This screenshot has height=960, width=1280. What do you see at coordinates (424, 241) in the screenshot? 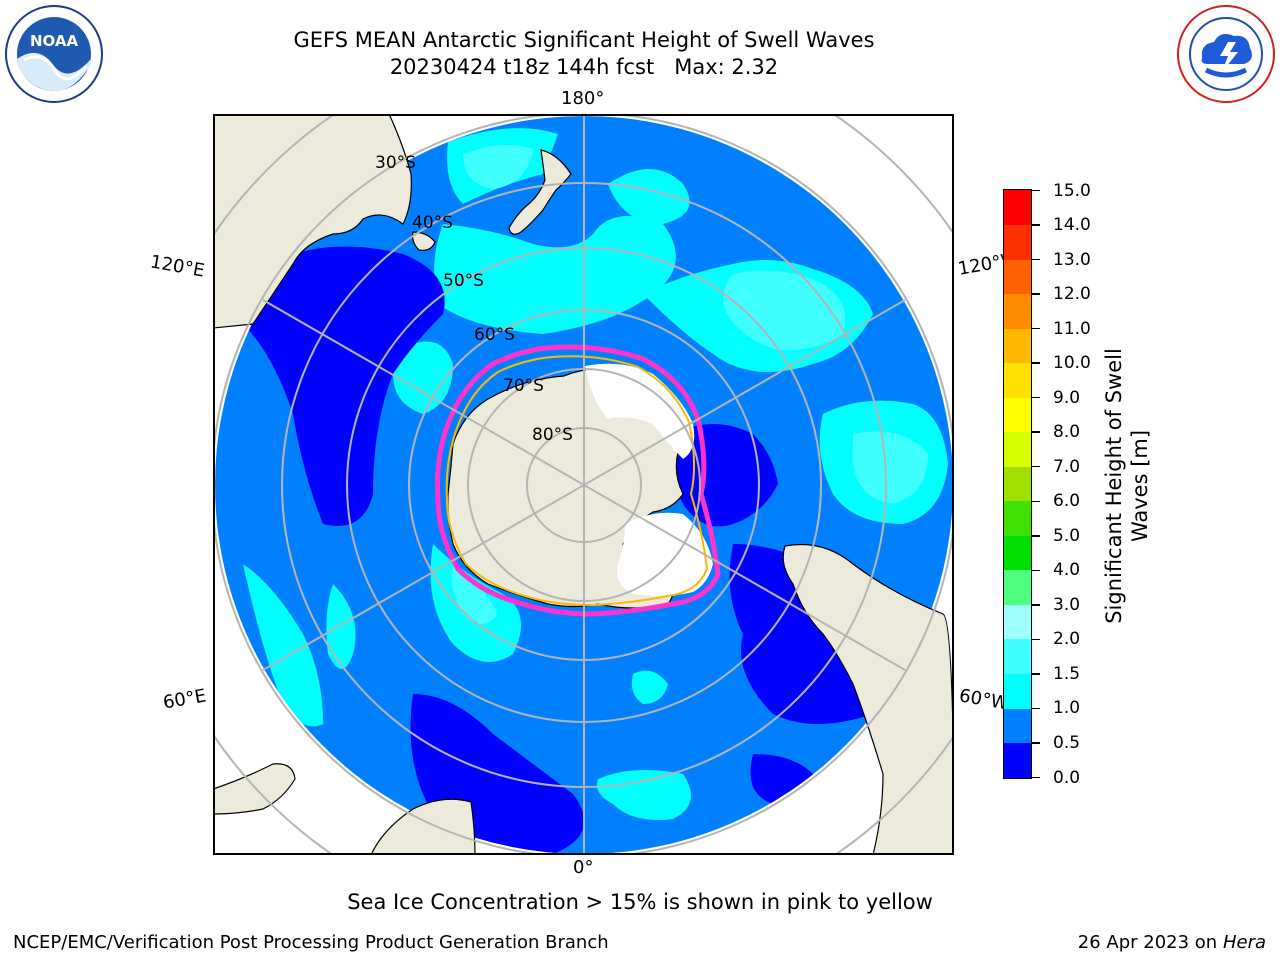
I see `tasmania-land` at bounding box center [424, 241].